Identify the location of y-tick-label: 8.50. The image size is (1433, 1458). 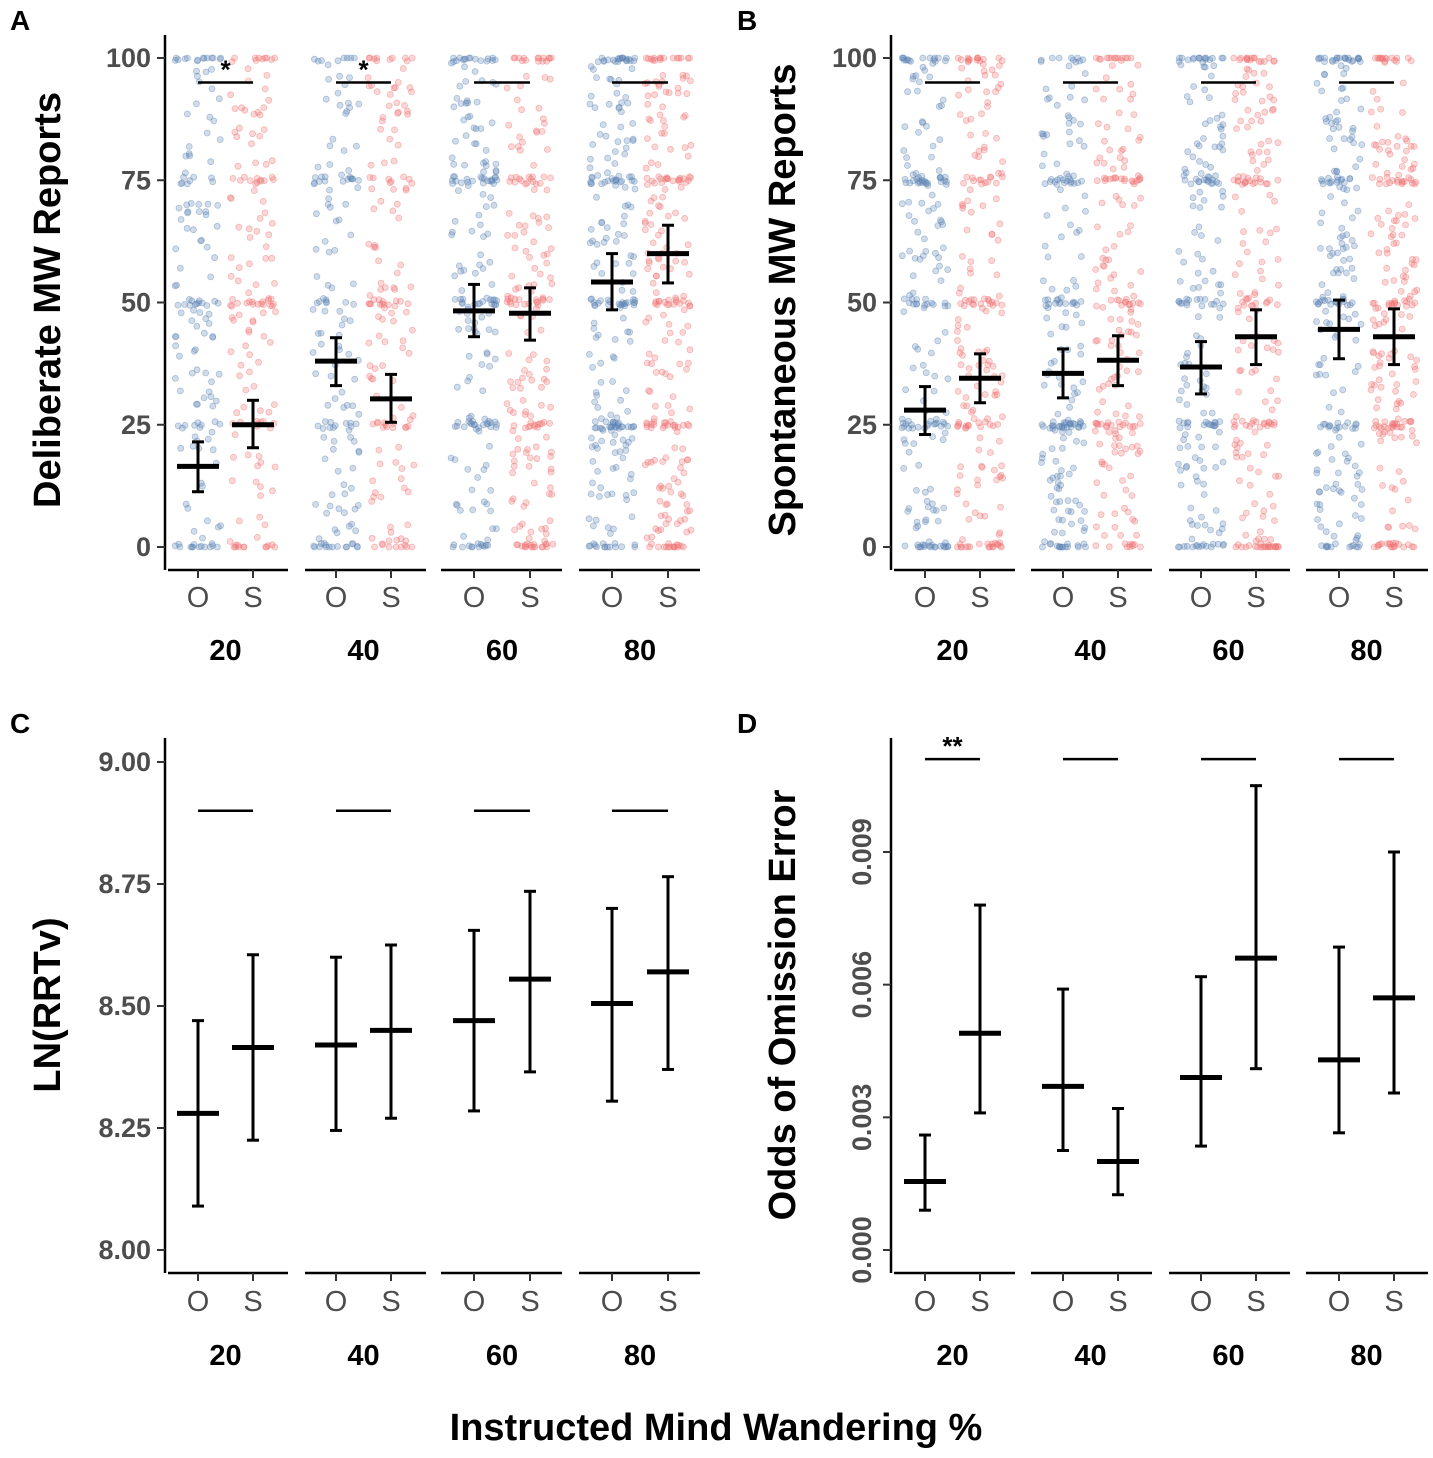
(124, 1006).